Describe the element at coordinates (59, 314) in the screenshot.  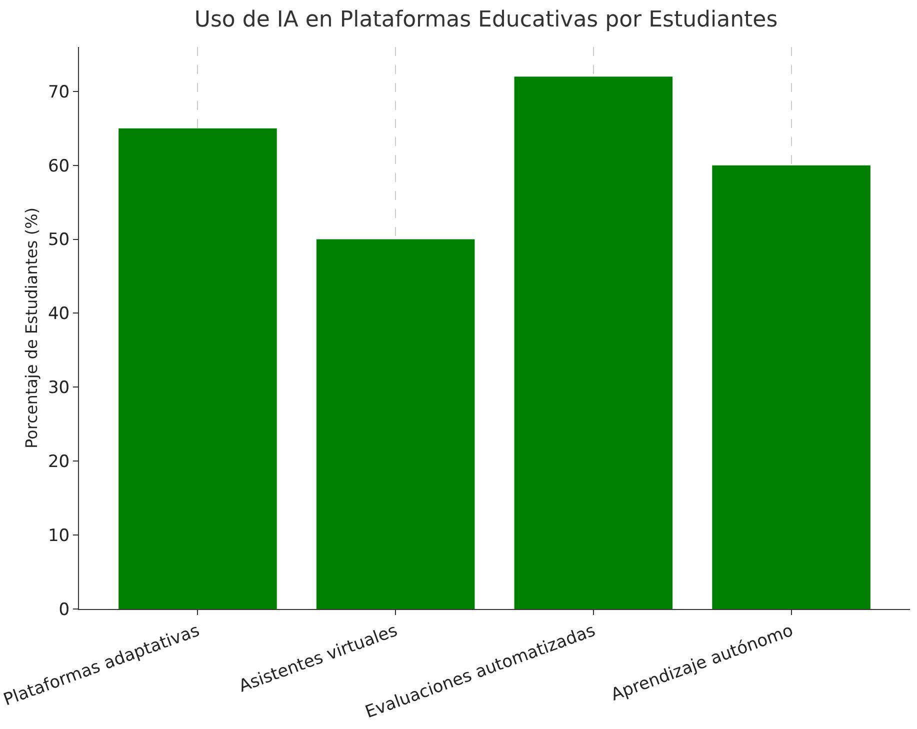
I see `y-tick-label: 40` at that location.